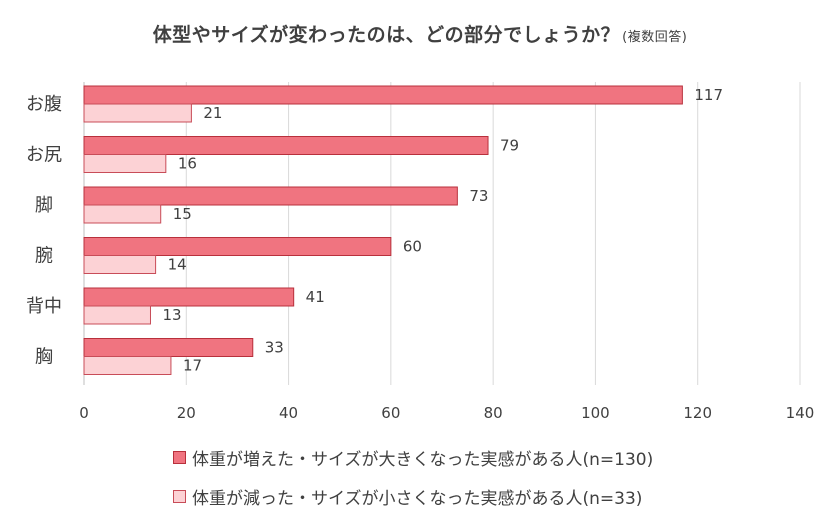  What do you see at coordinates (44, 357) in the screenshot?
I see `category-label: 胸` at bounding box center [44, 357].